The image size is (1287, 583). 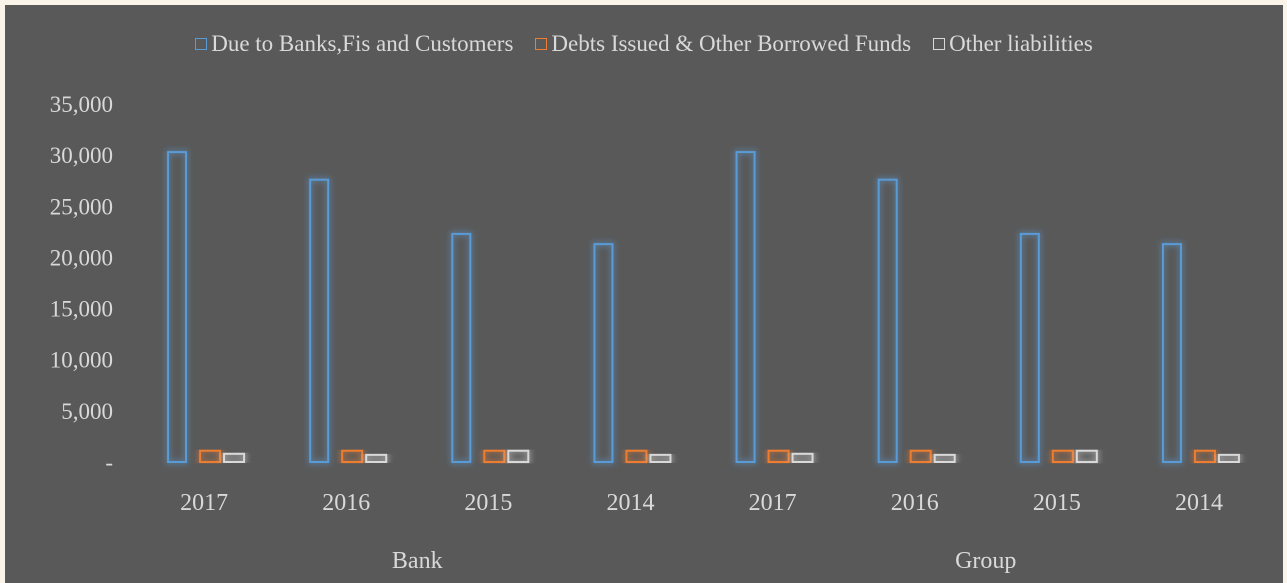 I want to click on legend-item-debts-issued: Debts Issued & Other Borrowed Funds, so click(x=723, y=44).